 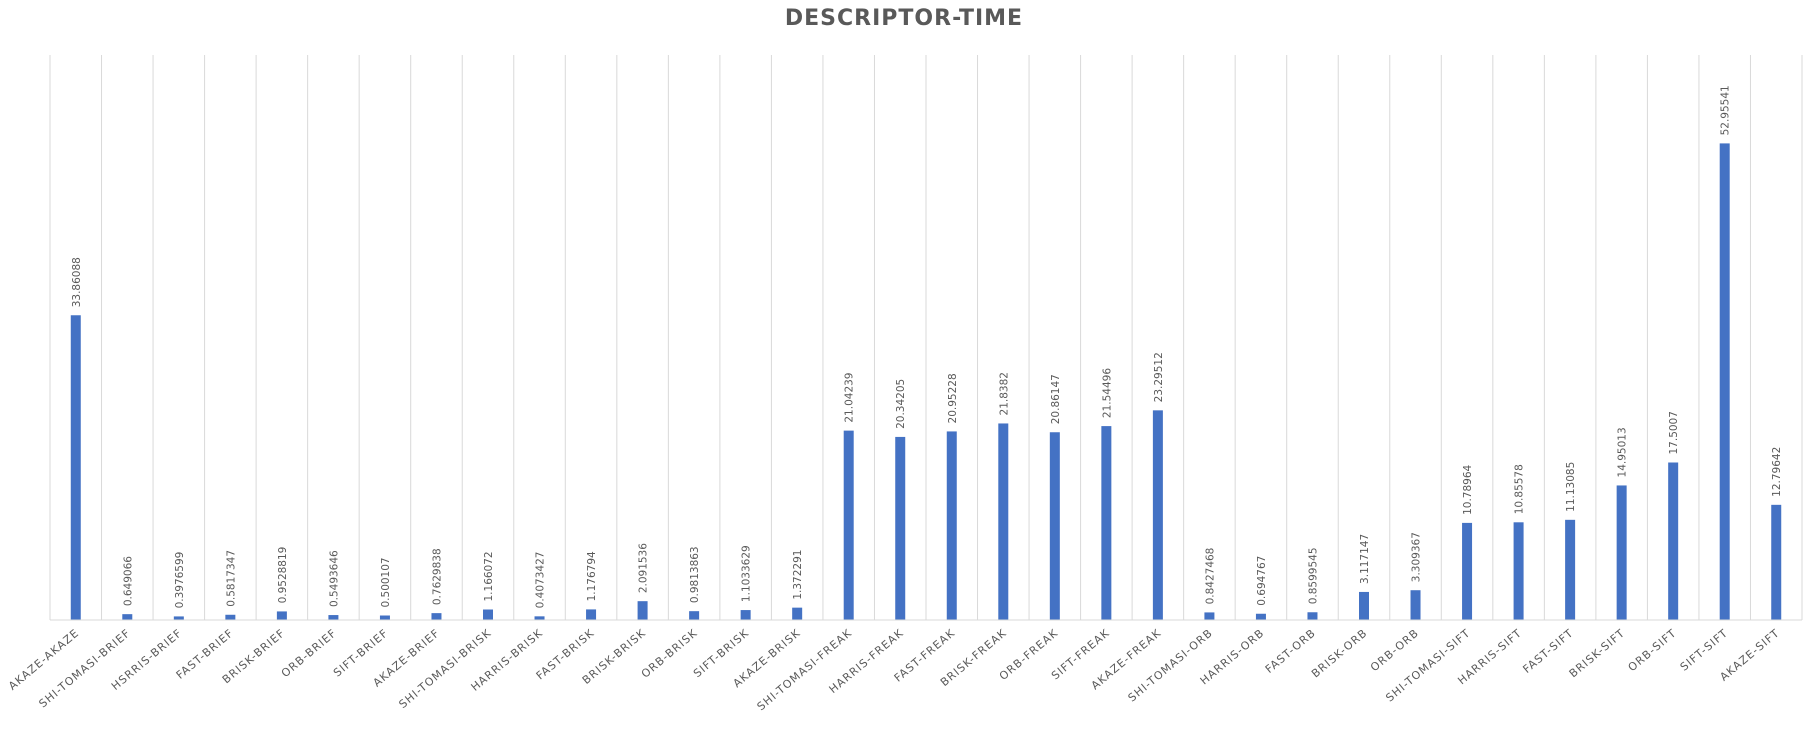 I want to click on bar-shi-tomasi-freak, so click(x=848, y=525).